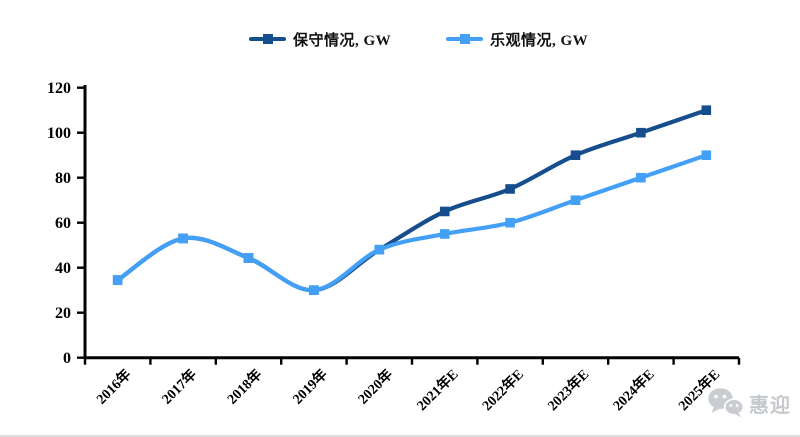 The height and width of the screenshot is (437, 800). What do you see at coordinates (770, 405) in the screenshot?
I see `watermark-text: 惠迎` at bounding box center [770, 405].